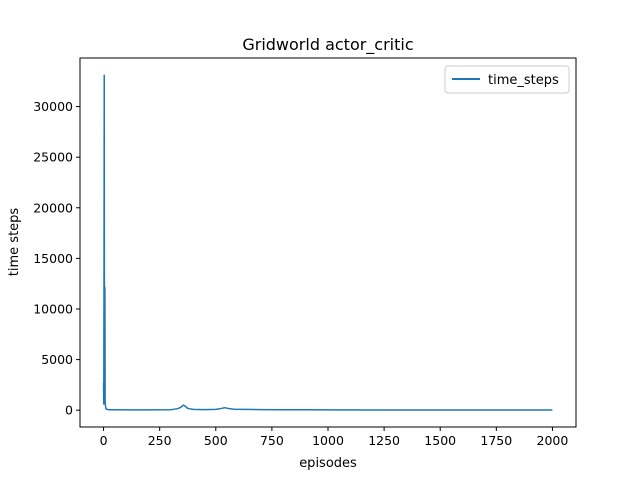 This screenshot has height=480, width=640. Describe the element at coordinates (69, 410) in the screenshot. I see `y-tick-label-0: 0` at that location.